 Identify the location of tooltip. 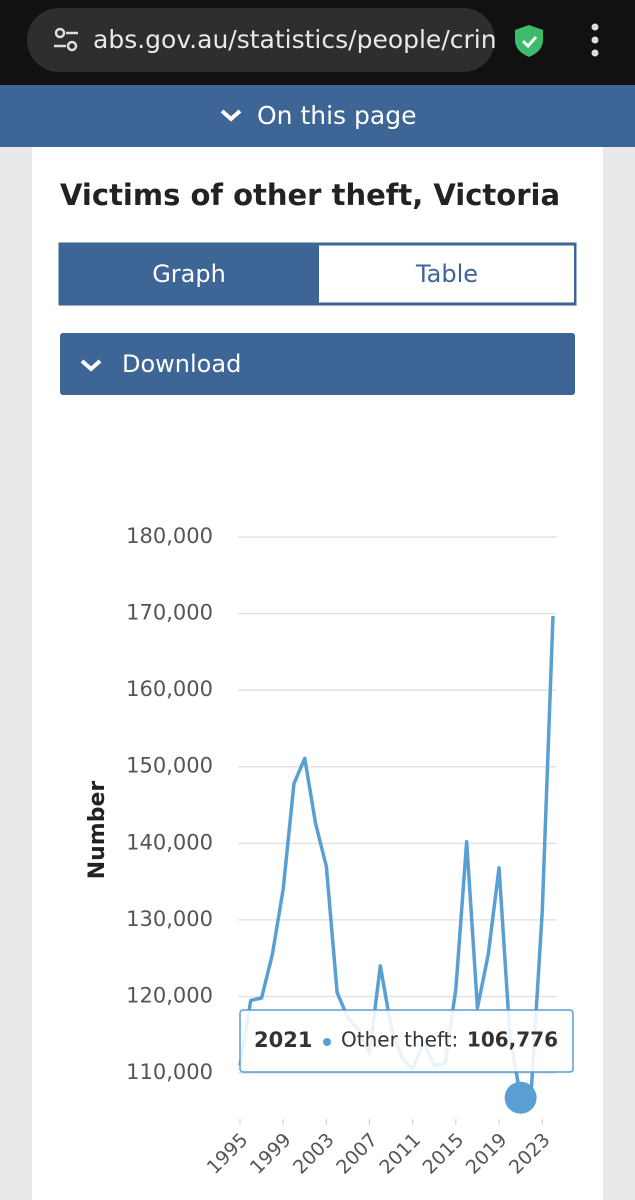
(406, 1041).